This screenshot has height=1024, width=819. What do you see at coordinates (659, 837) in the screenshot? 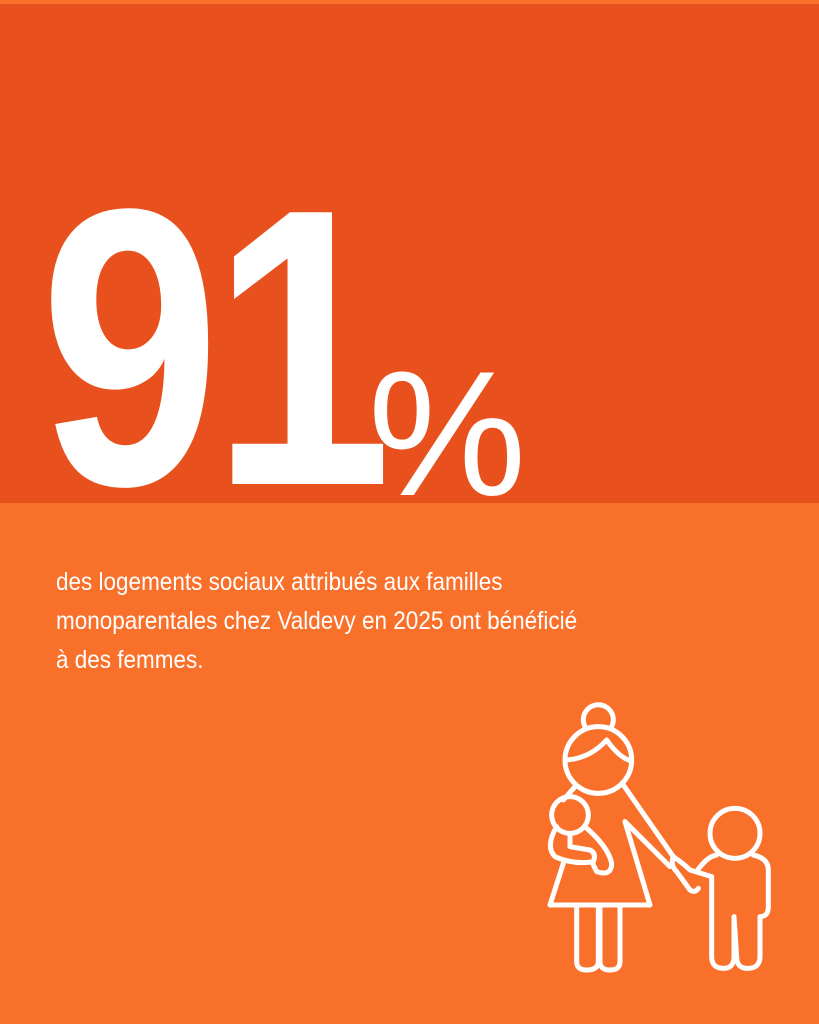
I see `mother-with-baby-and-child-icon` at bounding box center [659, 837].